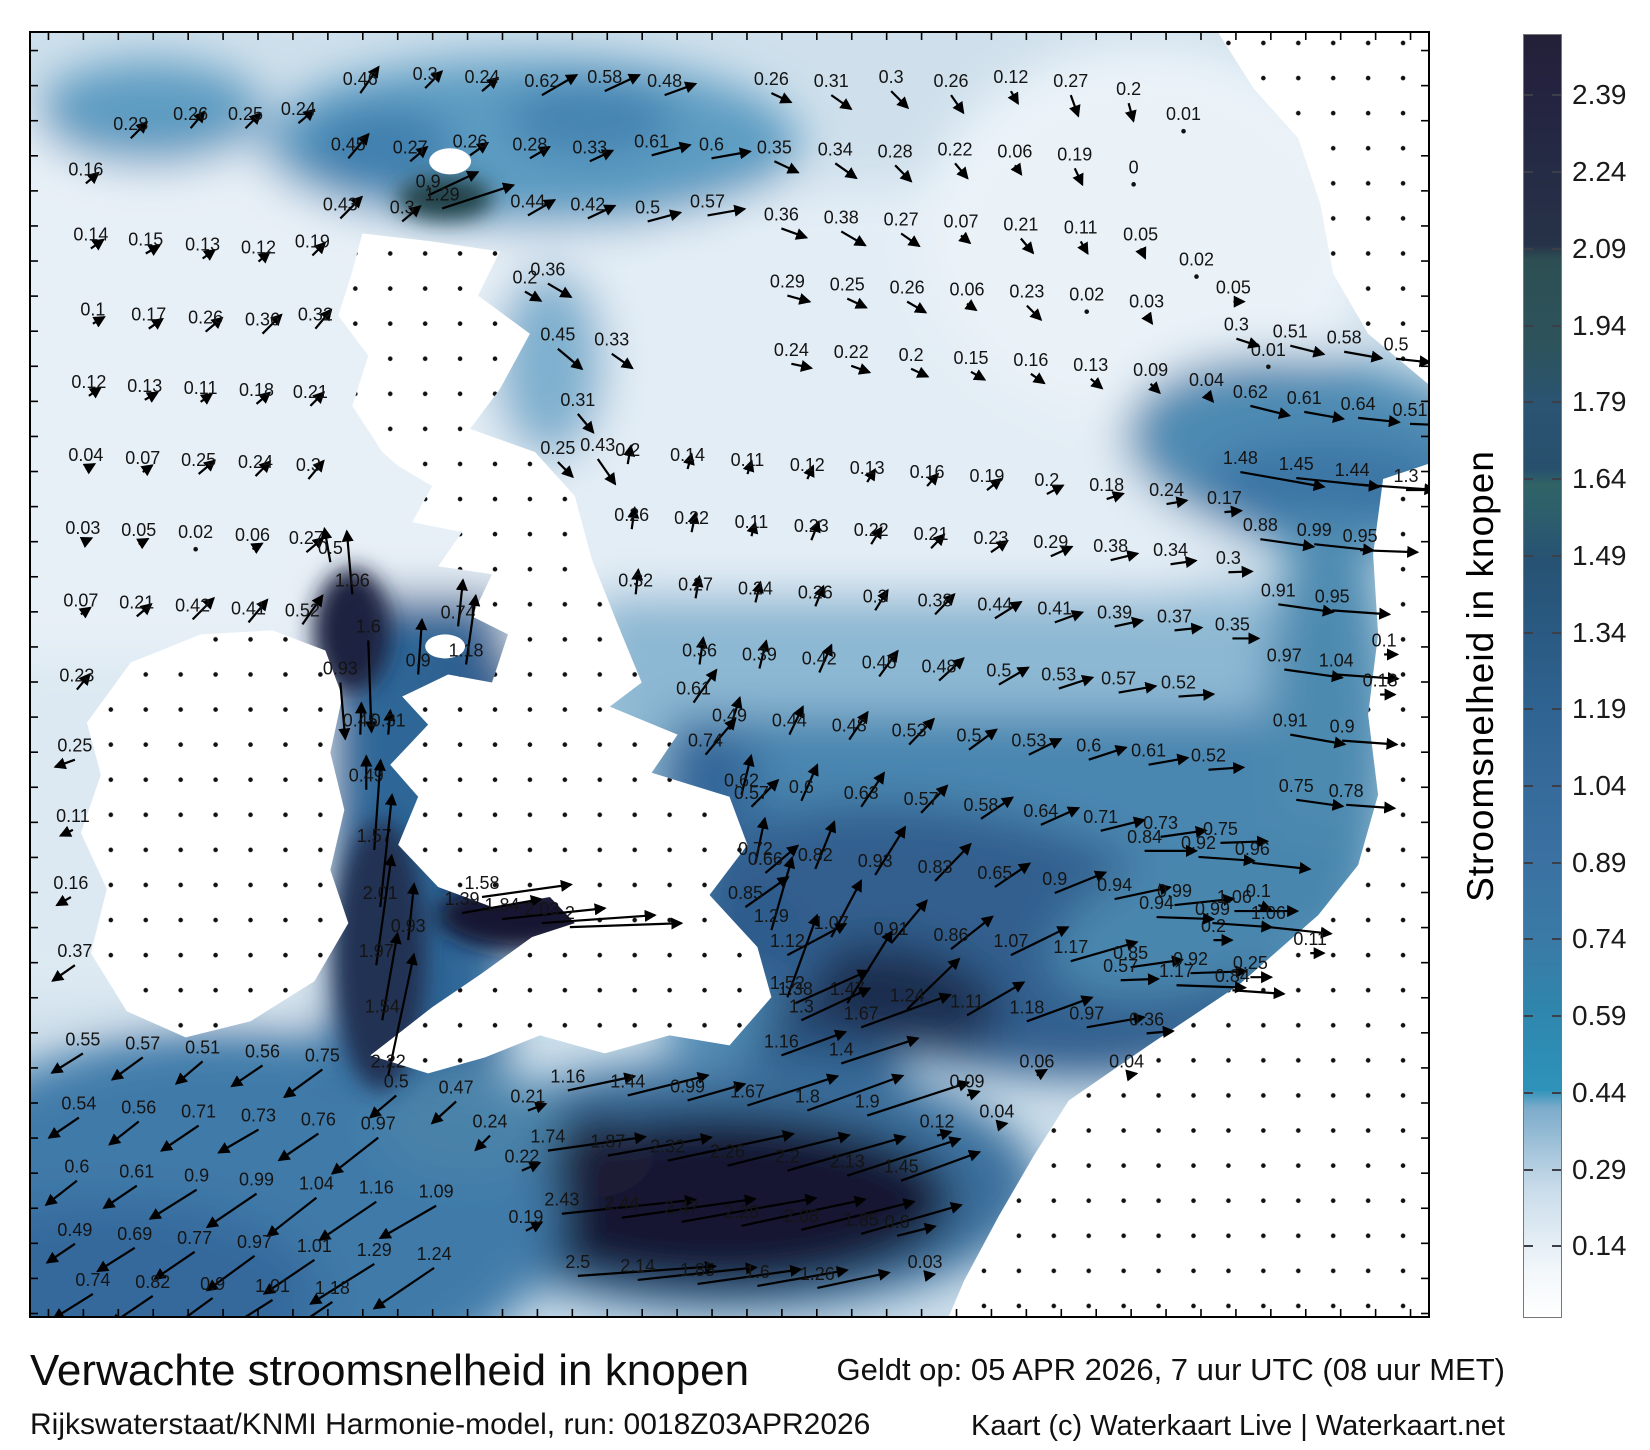  What do you see at coordinates (436, 1192) in the screenshot?
I see `current-value-label: 1.09` at bounding box center [436, 1192].